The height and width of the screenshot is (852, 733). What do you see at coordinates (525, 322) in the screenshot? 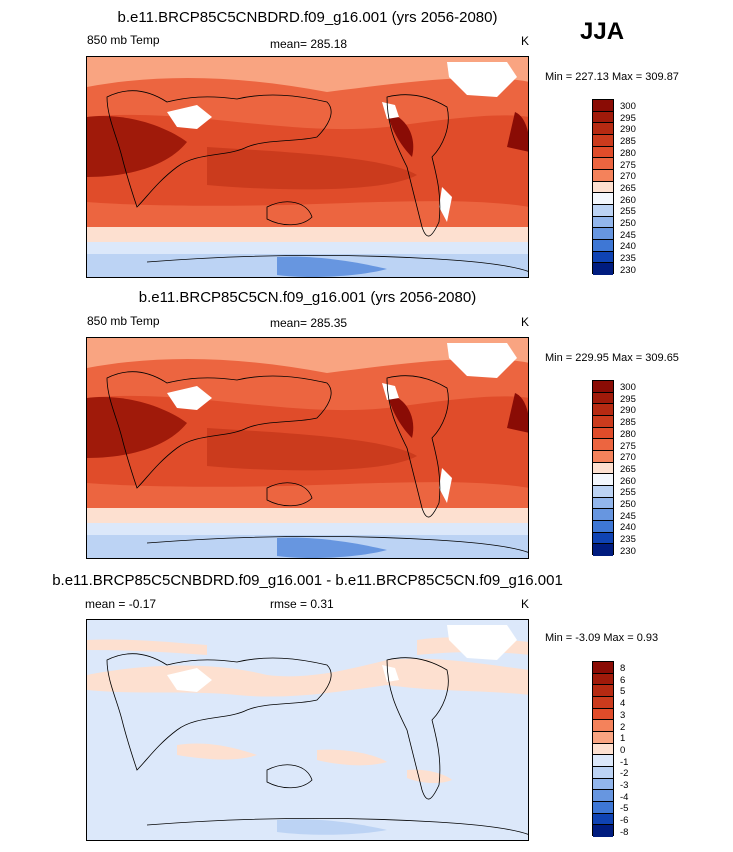
I see `panel-2-units: K` at bounding box center [525, 322].